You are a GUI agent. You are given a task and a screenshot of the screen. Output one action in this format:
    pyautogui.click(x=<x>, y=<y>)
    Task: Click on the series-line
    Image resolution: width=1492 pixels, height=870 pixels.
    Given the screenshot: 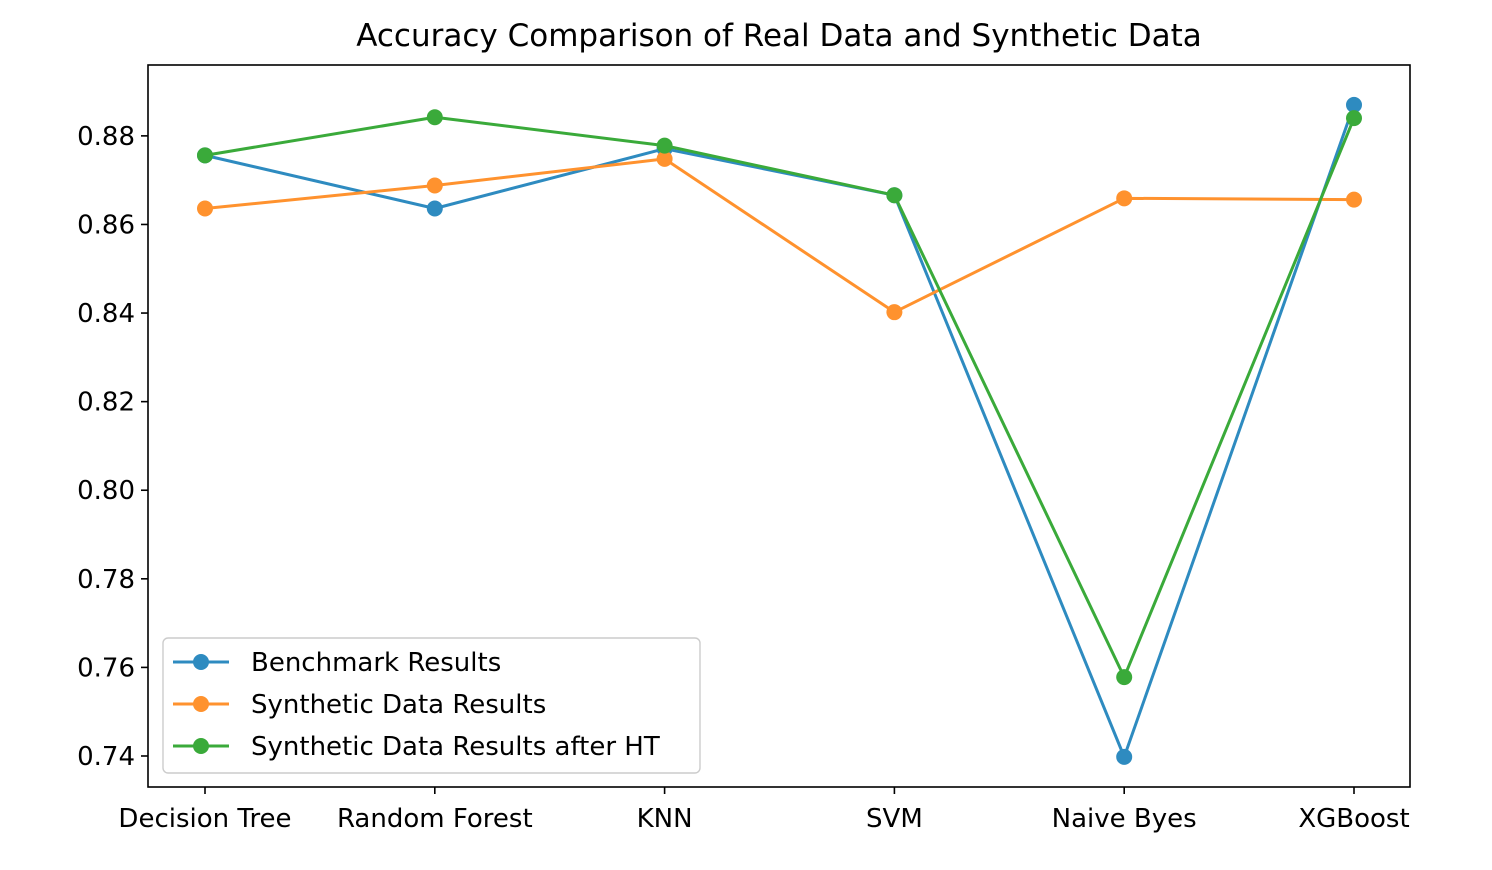 What is the action you would take?
    pyautogui.click(x=779, y=235)
    